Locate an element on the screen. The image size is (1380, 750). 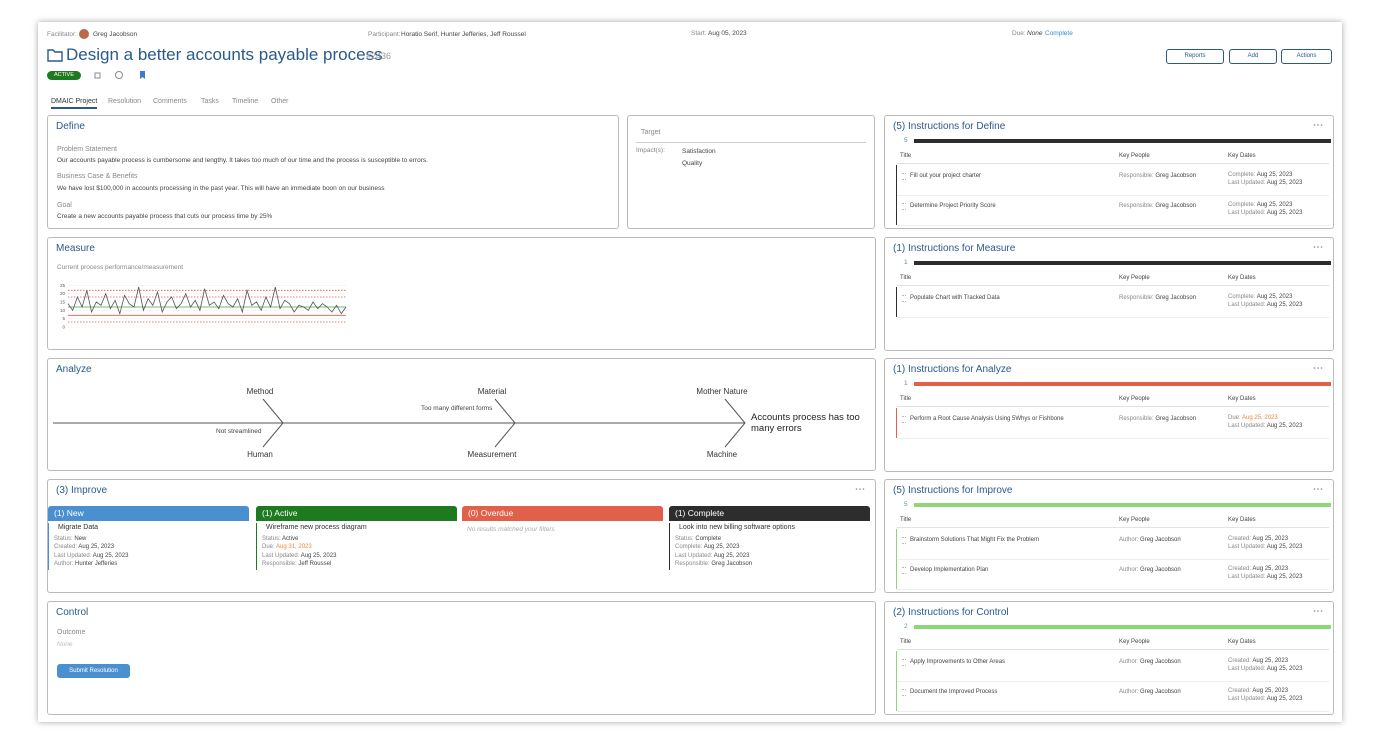
column-label: Key Dates is located at coordinates (1242, 642).